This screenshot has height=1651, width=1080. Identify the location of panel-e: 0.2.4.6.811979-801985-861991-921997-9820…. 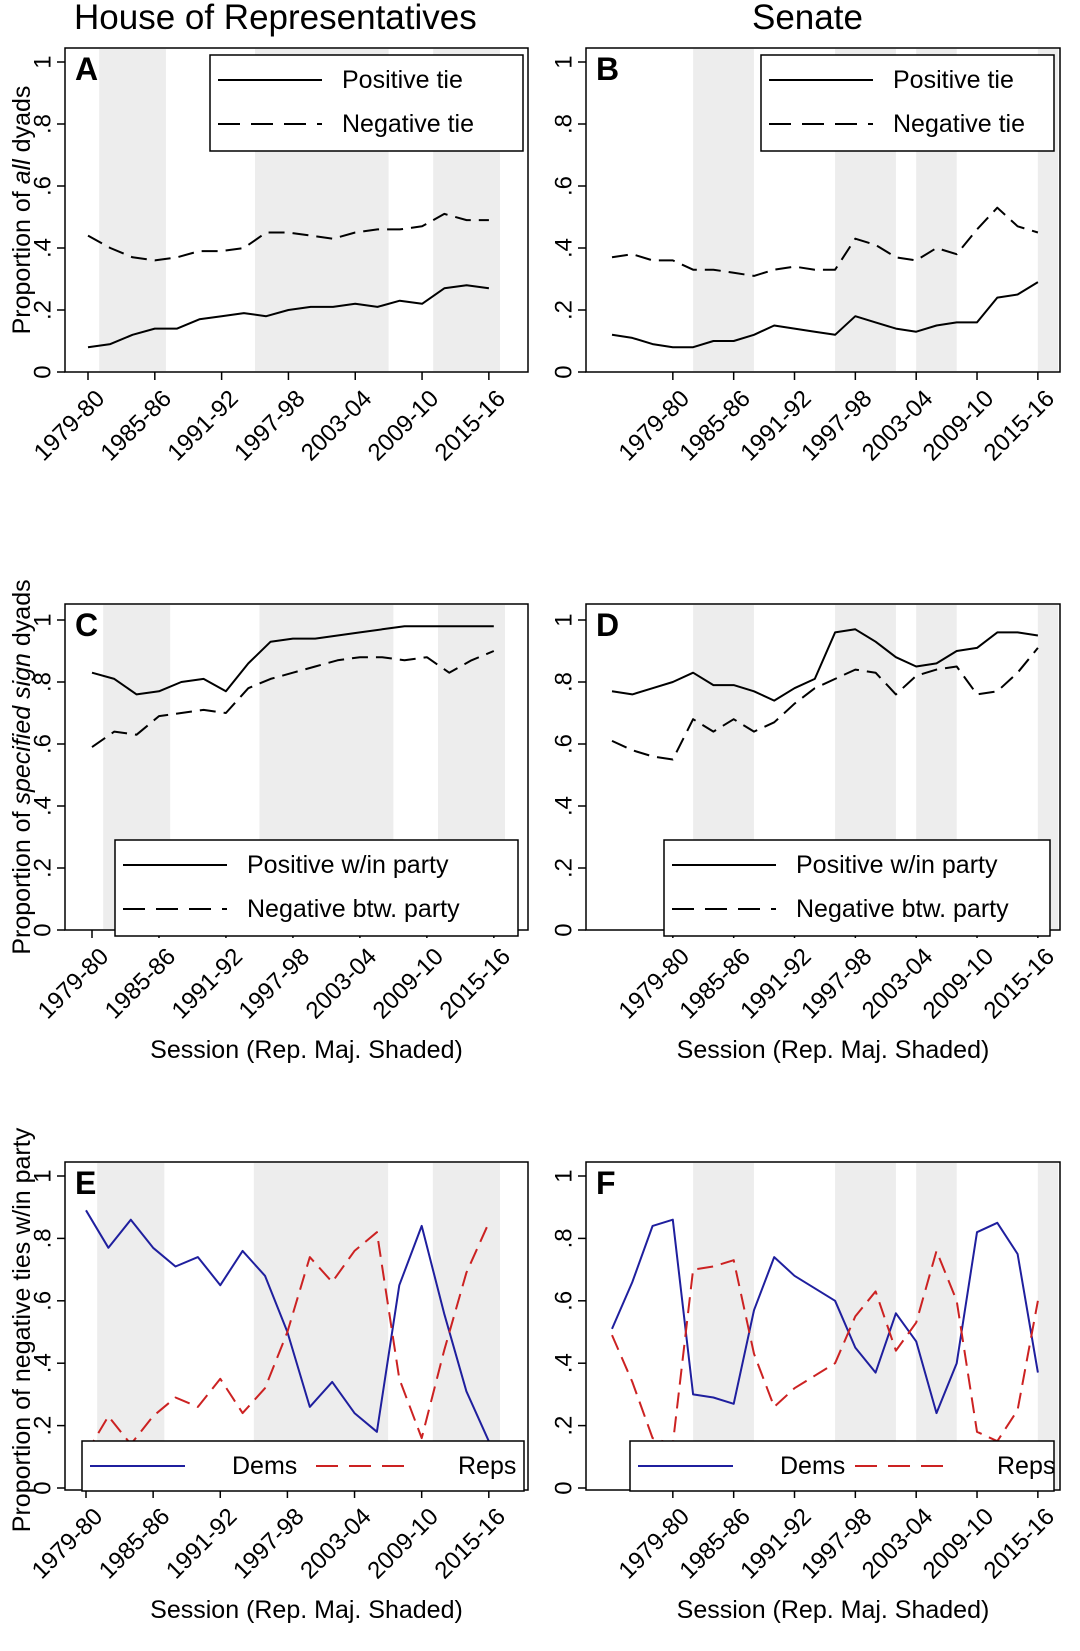
(278, 1392).